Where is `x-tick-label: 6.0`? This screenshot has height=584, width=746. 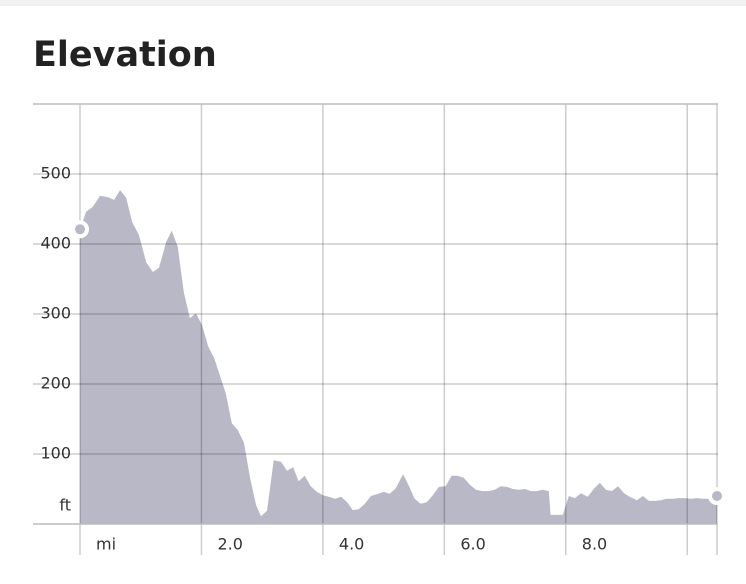
x-tick-label: 6.0 is located at coordinates (472, 544).